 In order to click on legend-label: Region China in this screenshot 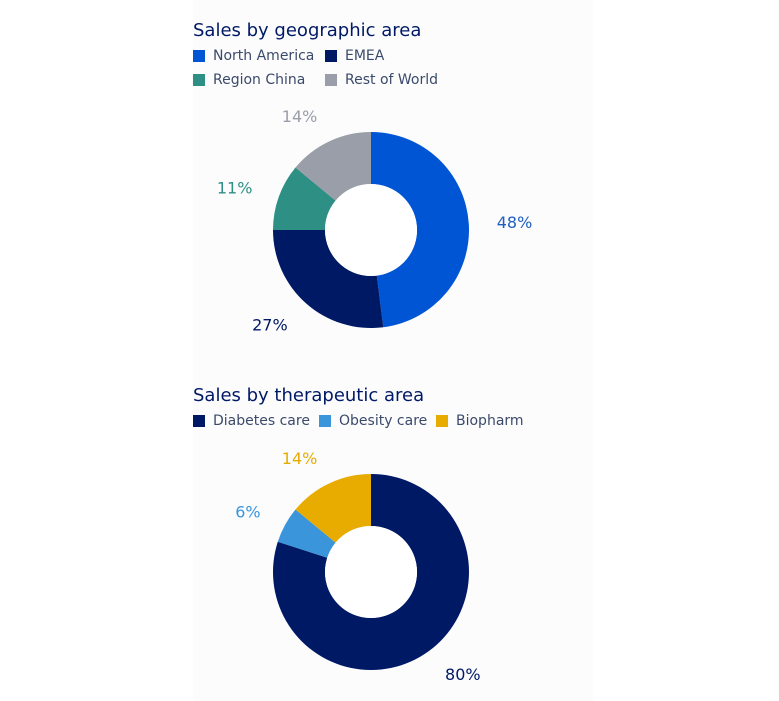, I will do `click(259, 80)`.